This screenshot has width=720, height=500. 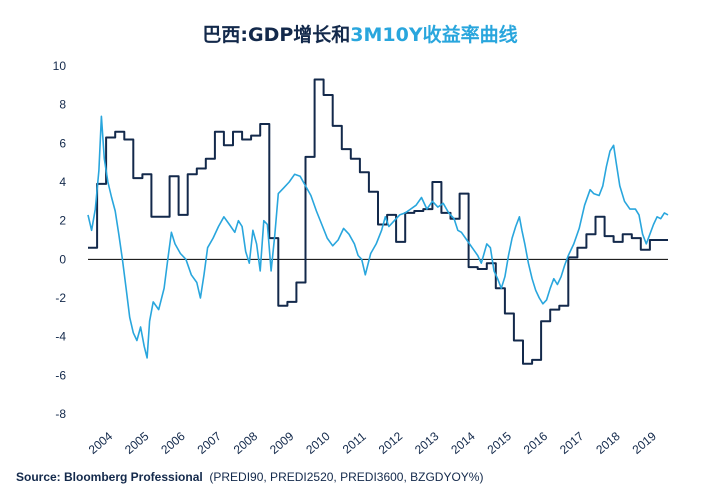 What do you see at coordinates (536, 443) in the screenshot?
I see `x-tick-label: 2016` at bounding box center [536, 443].